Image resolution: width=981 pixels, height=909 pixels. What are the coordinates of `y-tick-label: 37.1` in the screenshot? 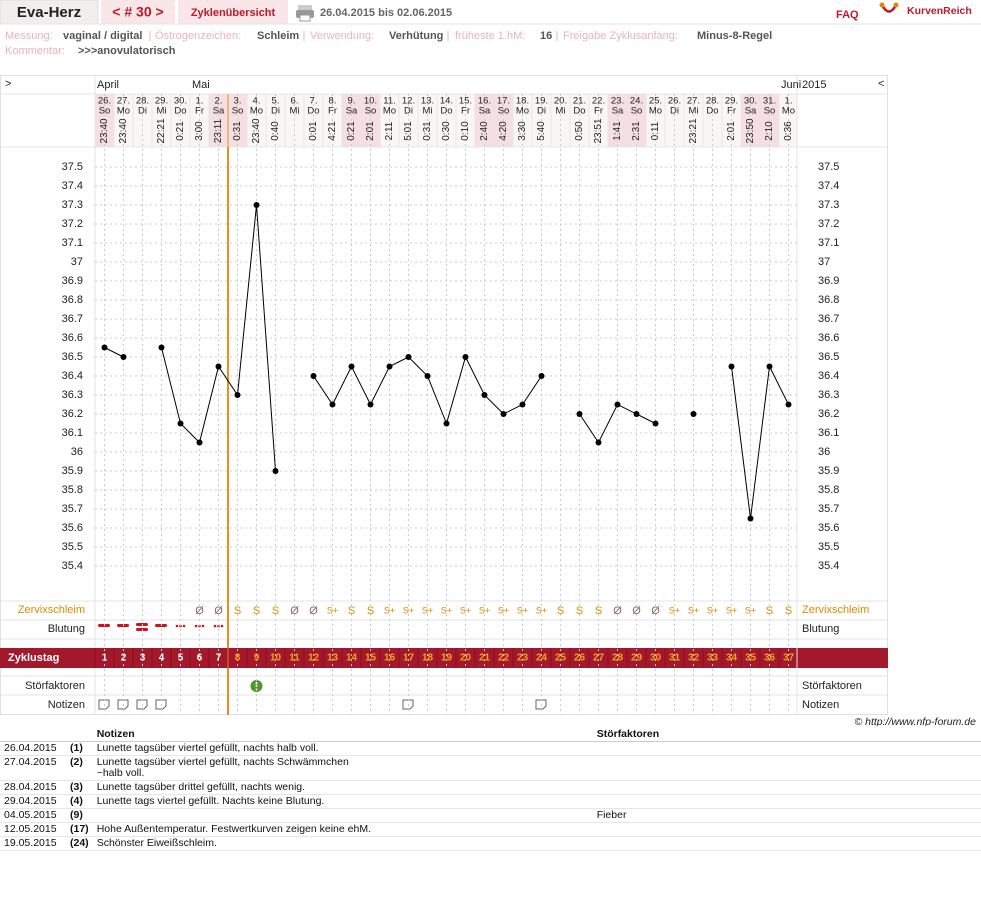 It's located at (828, 243).